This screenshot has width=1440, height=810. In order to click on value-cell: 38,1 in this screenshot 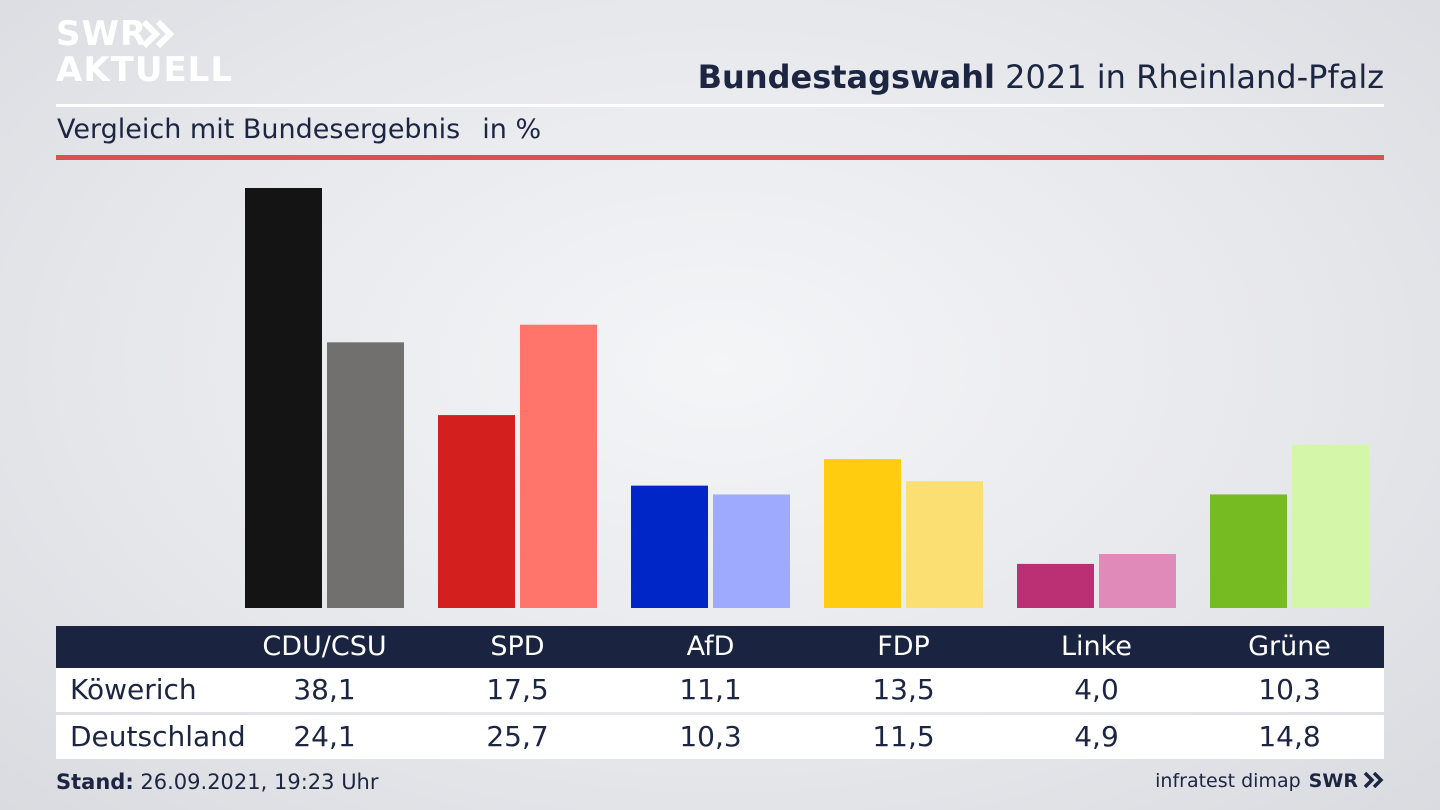, I will do `click(324, 689)`.